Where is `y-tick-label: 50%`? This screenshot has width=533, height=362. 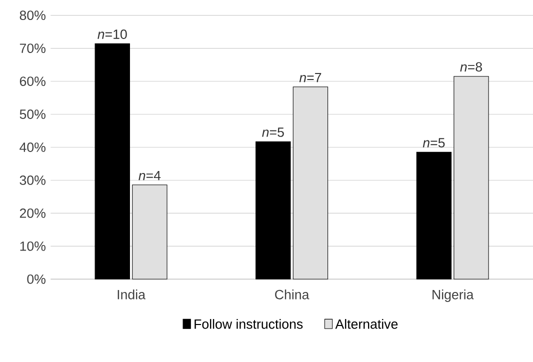
y-tick-label: 50% is located at coordinates (33, 115).